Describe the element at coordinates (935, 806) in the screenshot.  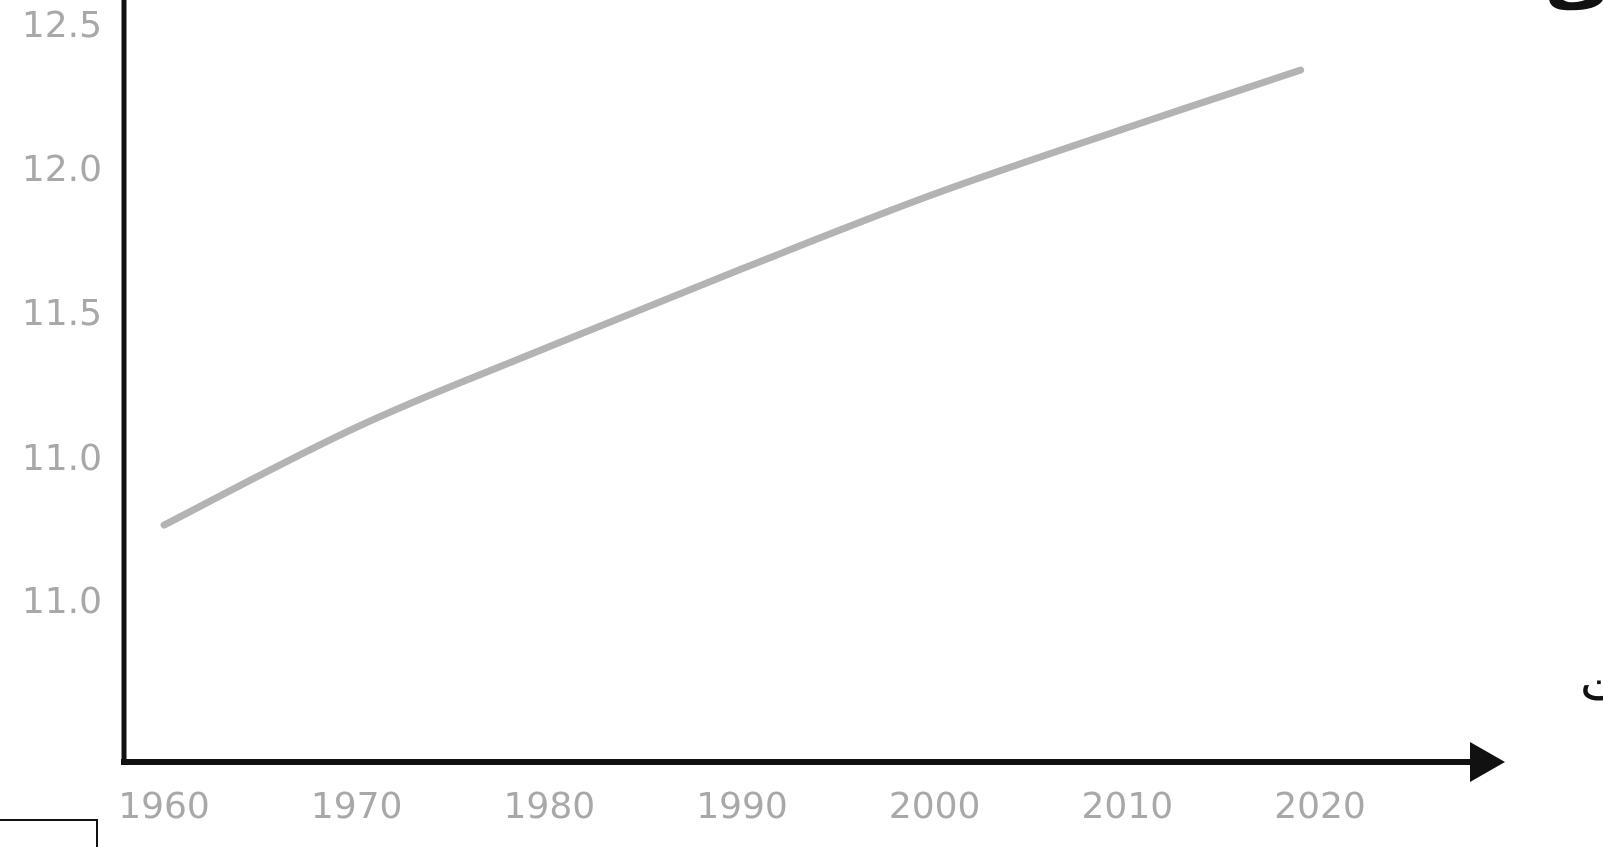
I see `x-tick-label: 2000` at that location.